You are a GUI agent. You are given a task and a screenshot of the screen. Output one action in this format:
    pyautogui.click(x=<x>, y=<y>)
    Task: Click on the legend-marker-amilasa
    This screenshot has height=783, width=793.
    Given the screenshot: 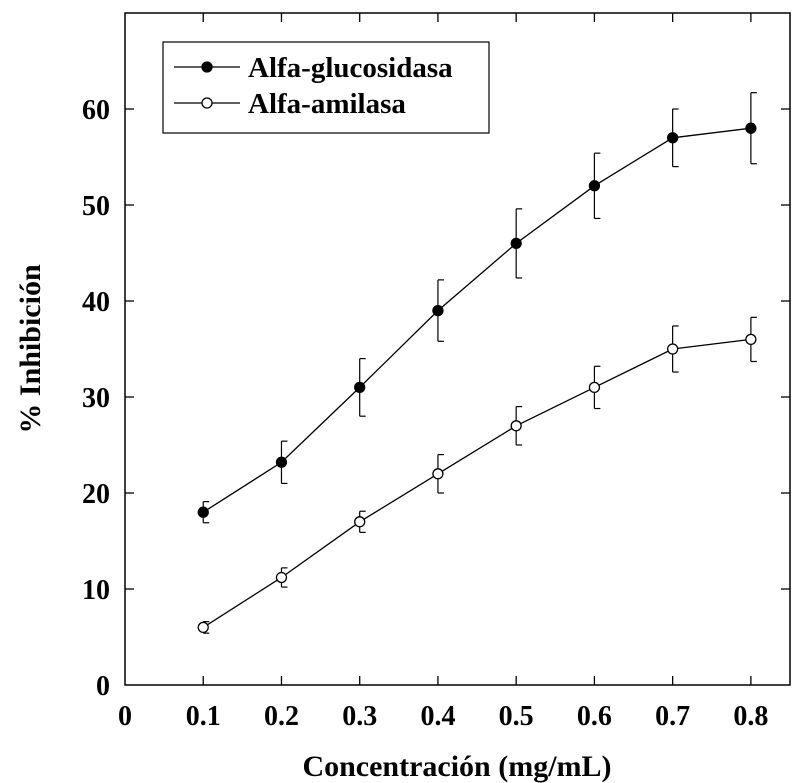 What is the action you would take?
    pyautogui.click(x=207, y=103)
    